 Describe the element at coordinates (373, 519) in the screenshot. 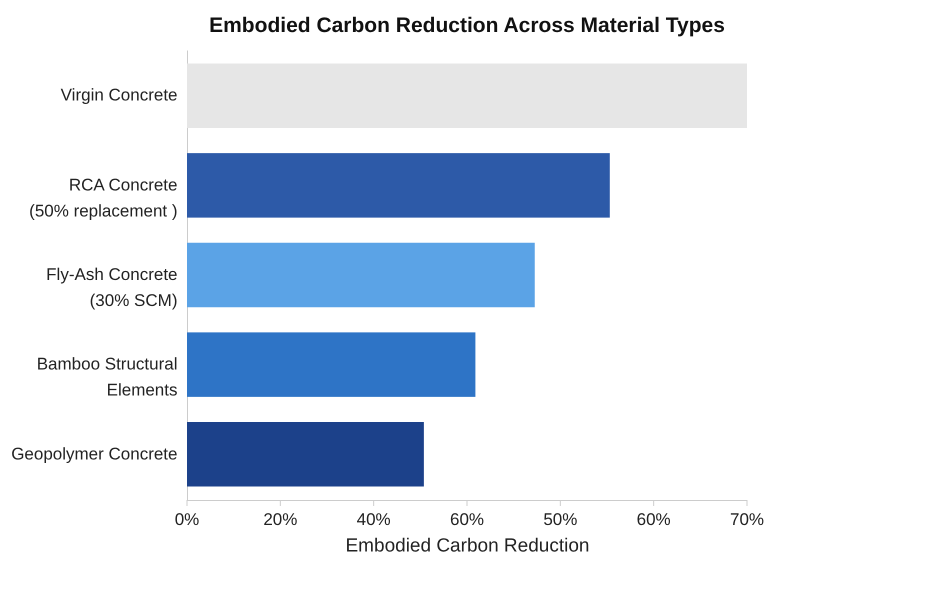

I see `text: 40%` at that location.